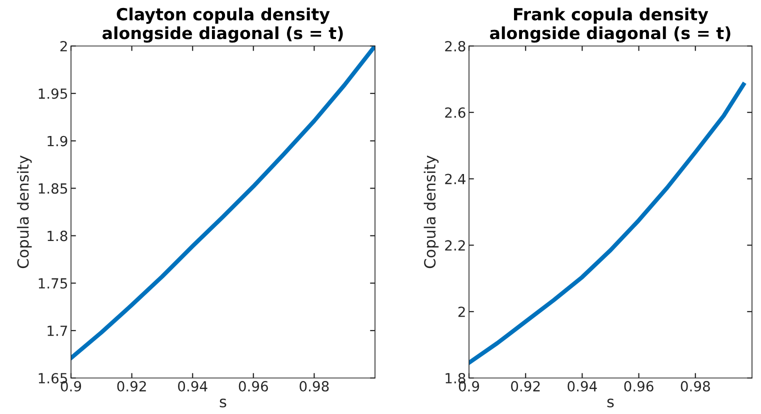 The image size is (761, 414). What do you see at coordinates (58, 331) in the screenshot?
I see `y-tick-label: 1.7` at bounding box center [58, 331].